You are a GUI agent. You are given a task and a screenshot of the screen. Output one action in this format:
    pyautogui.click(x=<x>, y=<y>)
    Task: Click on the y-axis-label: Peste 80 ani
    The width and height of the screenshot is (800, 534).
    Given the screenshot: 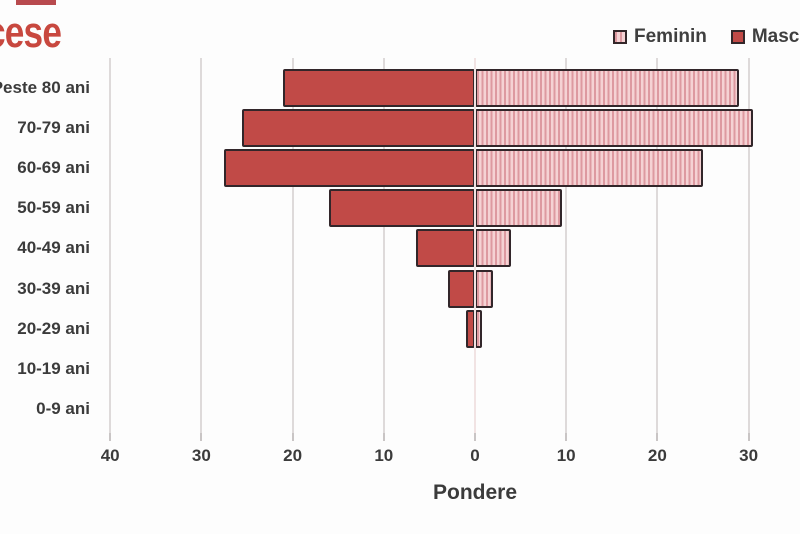 What is the action you would take?
    pyautogui.click(x=45, y=87)
    